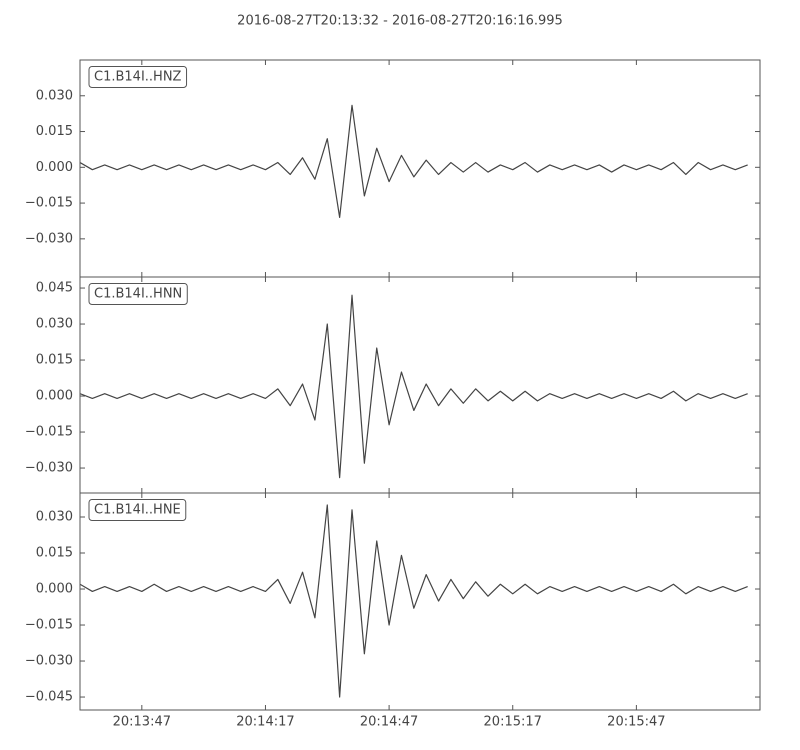 The height and width of the screenshot is (750, 800). Describe the element at coordinates (265, 722) in the screenshot. I see `x-tick-label: 20:14:17` at that location.